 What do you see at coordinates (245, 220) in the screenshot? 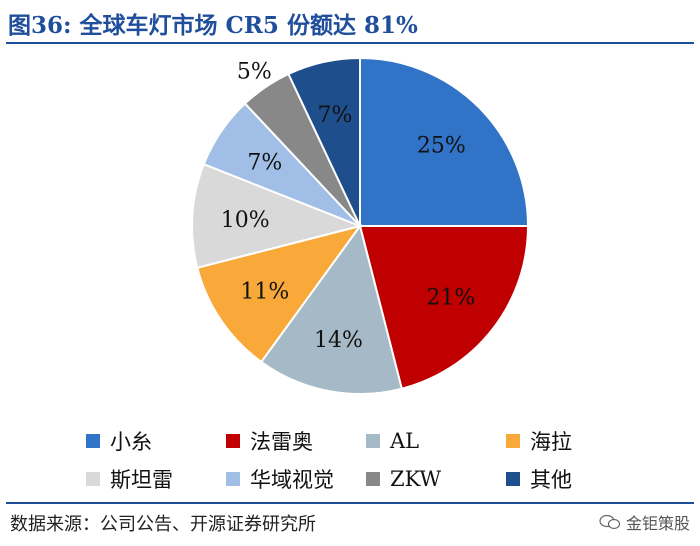
I see `slice-label: 10%` at bounding box center [245, 220].